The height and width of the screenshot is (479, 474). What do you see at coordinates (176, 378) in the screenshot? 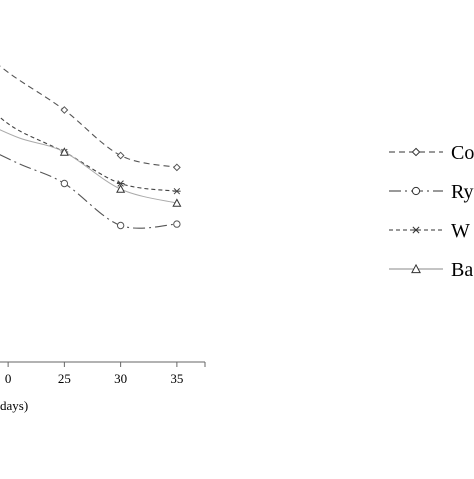
I see `x-tick-label-4: 35` at bounding box center [176, 378].